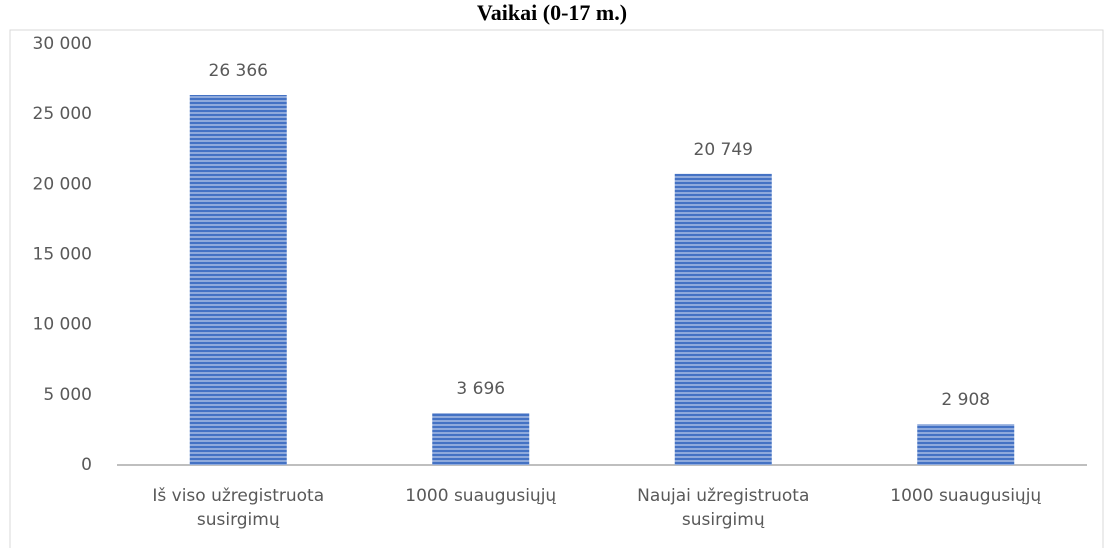 The height and width of the screenshot is (548, 1104). I want to click on data-label: 3 696, so click(480, 389).